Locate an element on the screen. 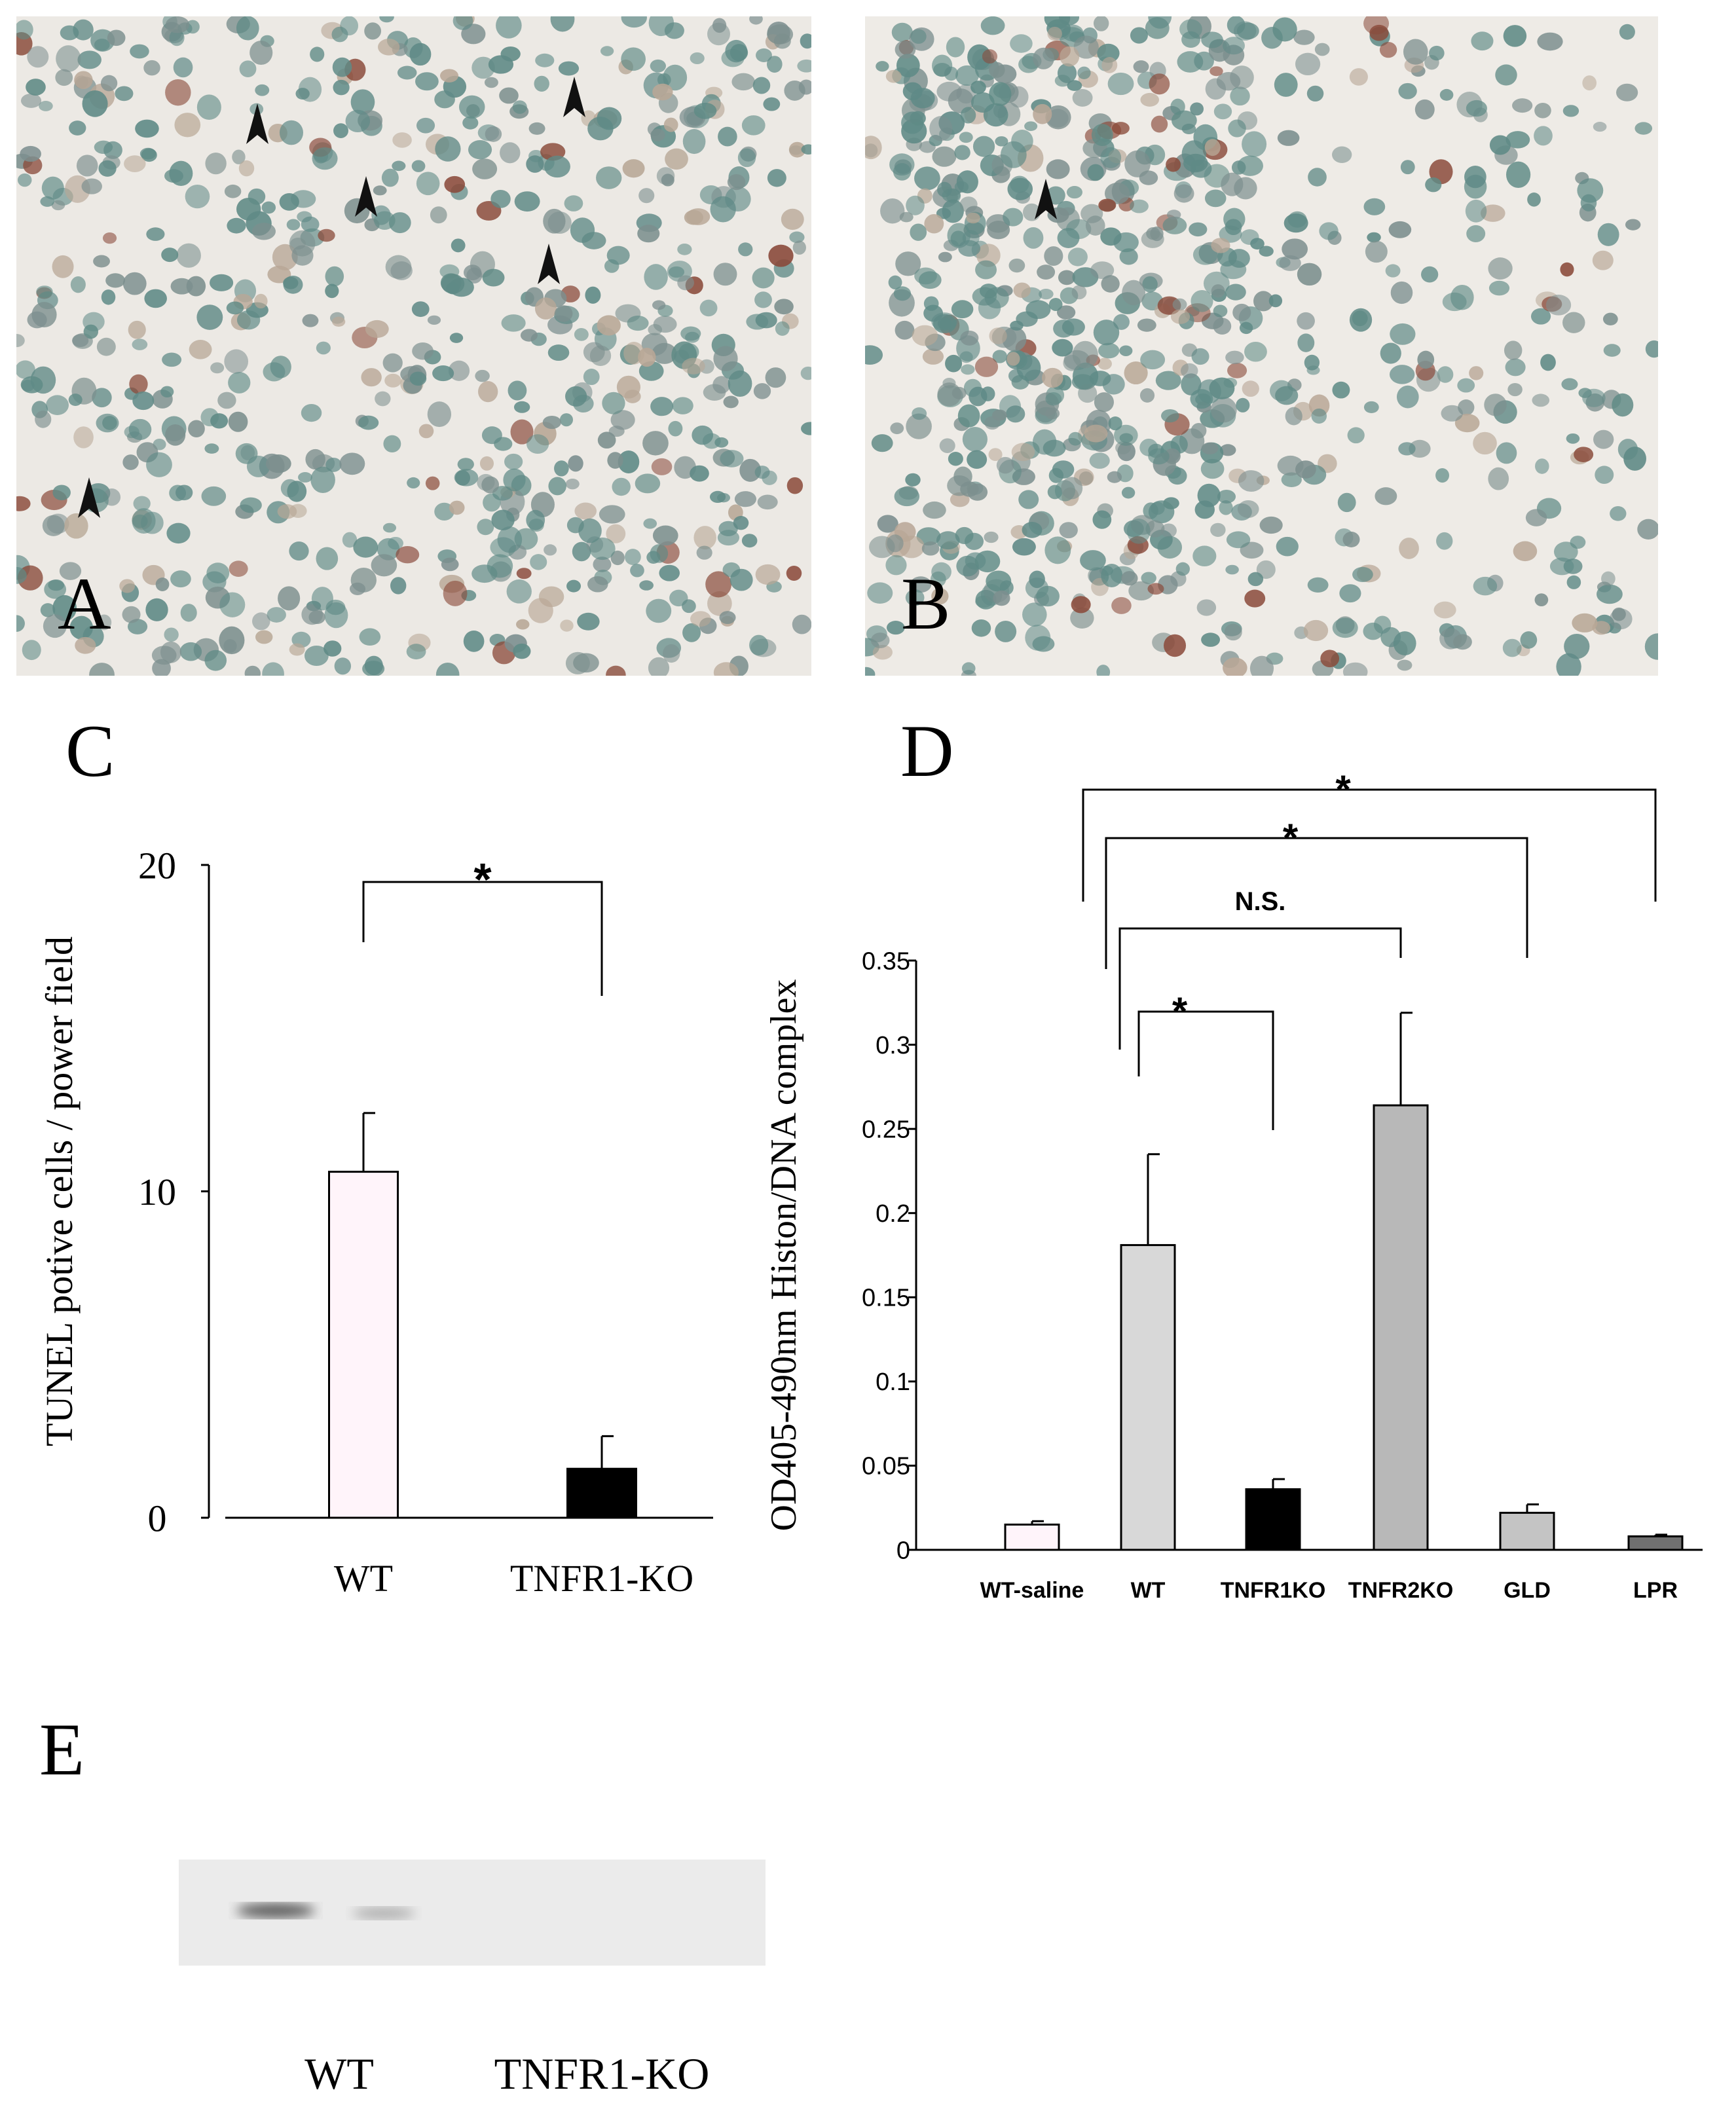 Image resolution: width=1736 pixels, height=2109 pixels. y-axis-label: TUNEL potive cells / power field is located at coordinates (59, 1191).